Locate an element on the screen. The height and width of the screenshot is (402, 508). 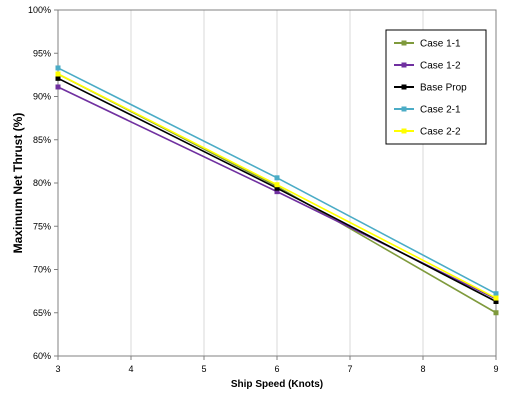
x-tick-label: 8 is located at coordinates (422, 369).